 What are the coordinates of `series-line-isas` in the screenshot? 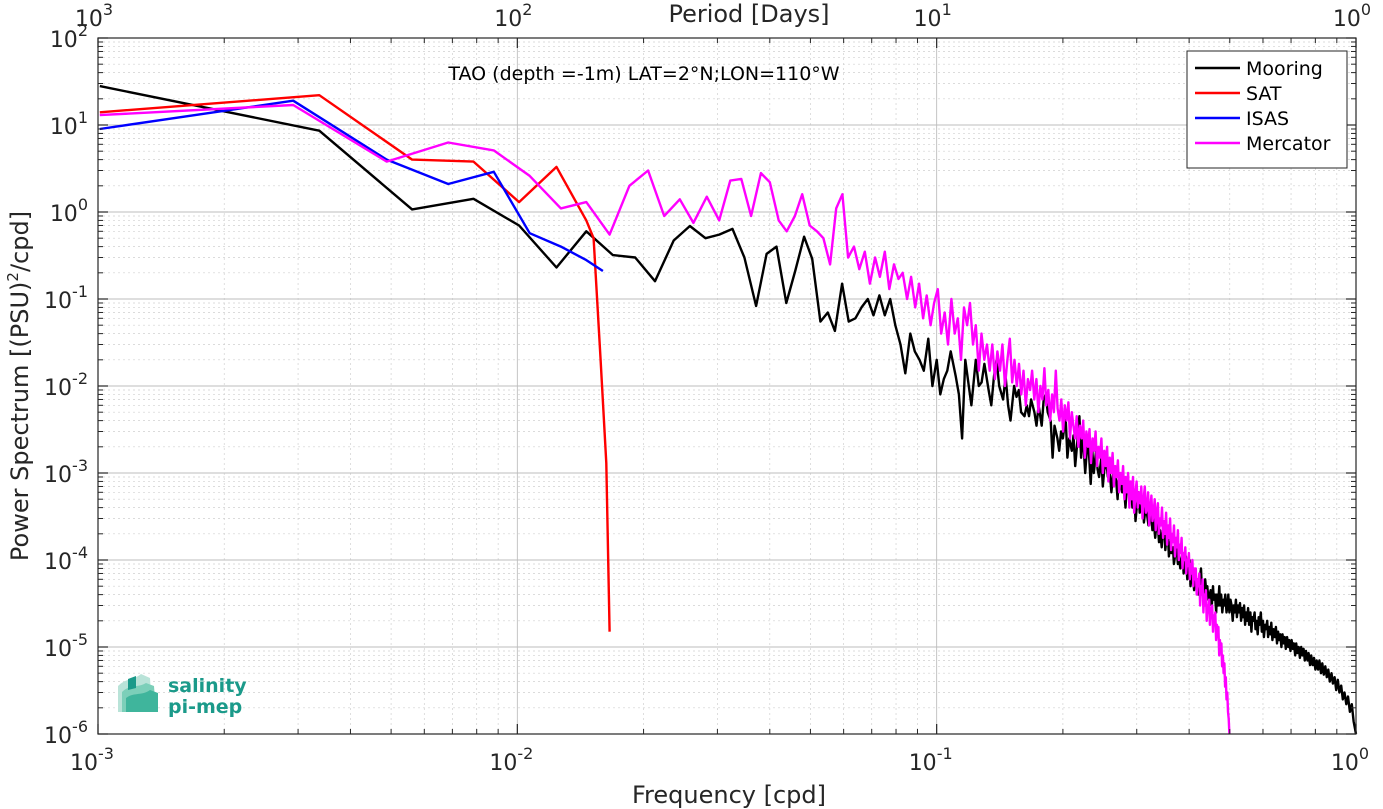 It's located at (351, 186).